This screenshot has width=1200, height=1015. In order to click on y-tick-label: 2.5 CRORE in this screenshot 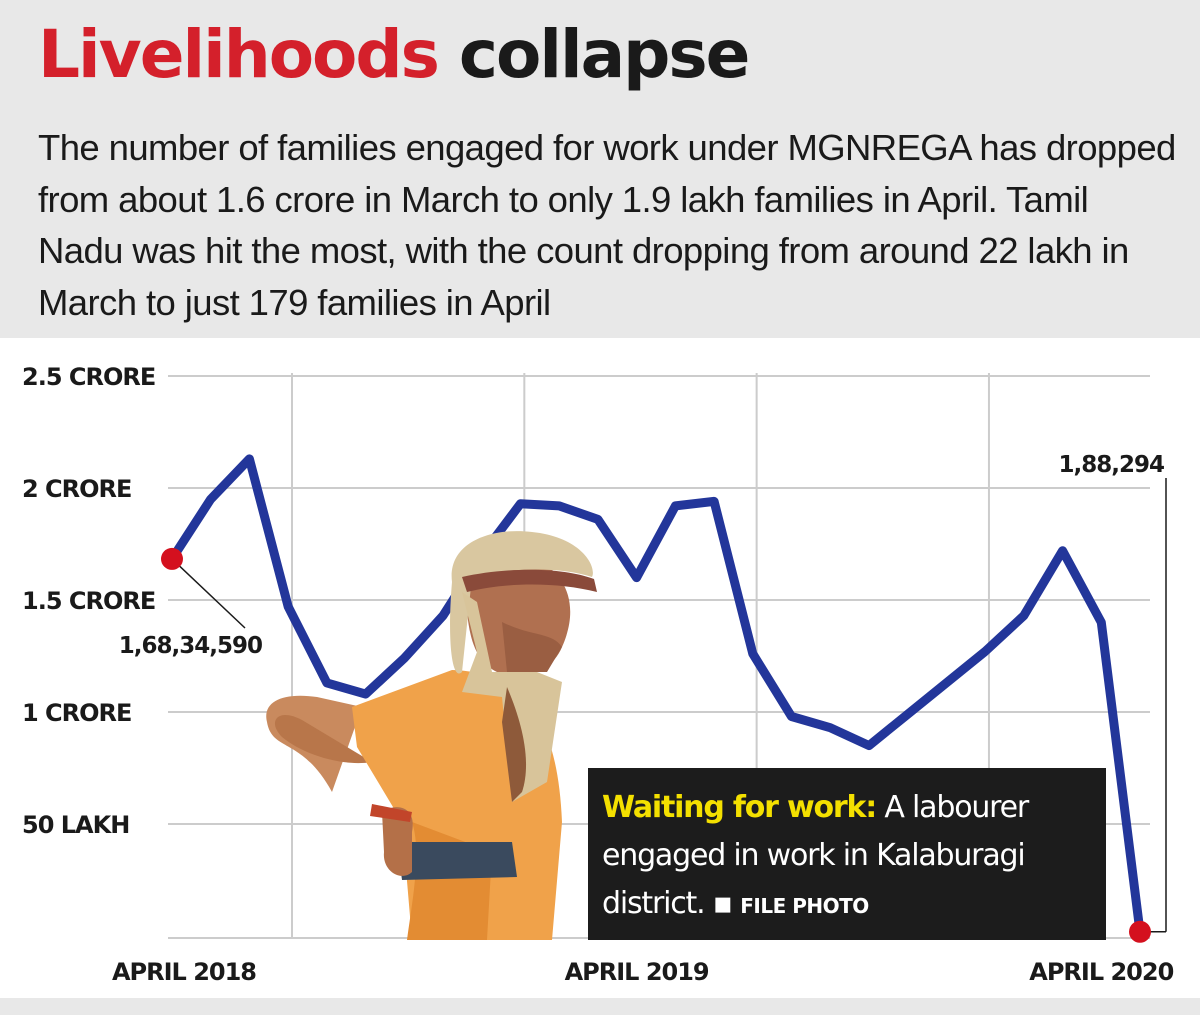, I will do `click(88, 377)`.